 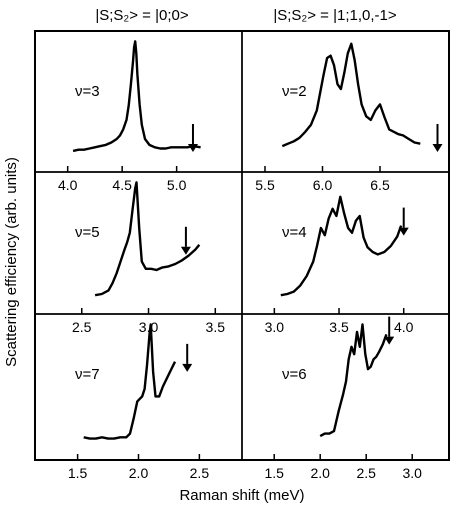 I want to click on filling-factor-label: ν=7, so click(x=87, y=374).